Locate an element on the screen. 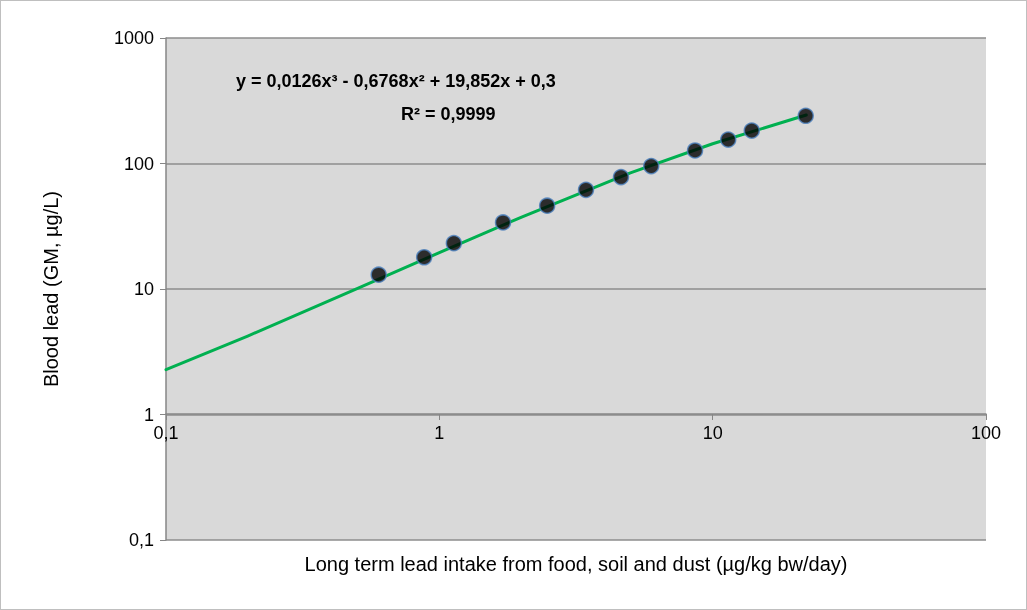 Image resolution: width=1027 pixels, height=610 pixels. y-tick-label: 10 is located at coordinates (143, 289).